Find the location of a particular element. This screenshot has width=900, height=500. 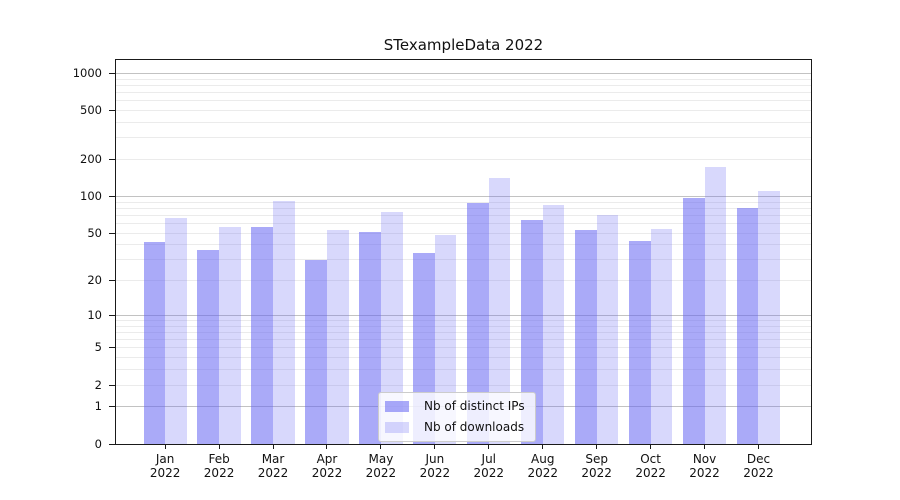

legend-item: Nb of downloads is located at coordinates (455, 427).